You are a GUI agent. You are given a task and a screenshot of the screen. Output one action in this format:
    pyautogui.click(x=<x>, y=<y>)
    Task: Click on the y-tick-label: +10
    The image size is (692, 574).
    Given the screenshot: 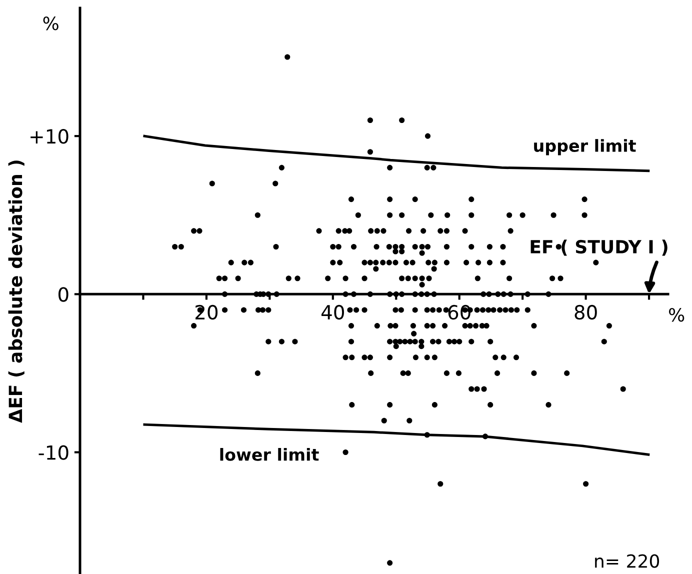 What is the action you would take?
    pyautogui.click(x=49, y=136)
    